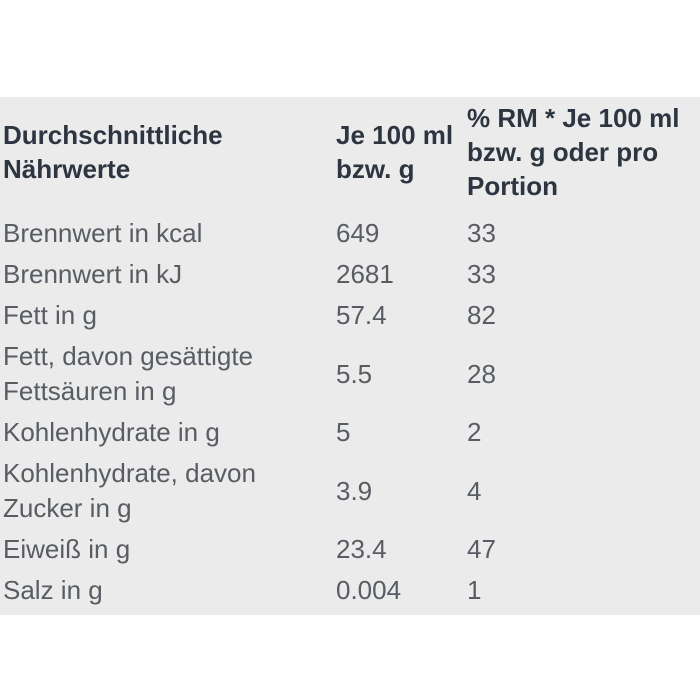 This screenshot has height=700, width=700. Describe the element at coordinates (573, 152) in the screenshot. I see `column-header-rm-percent: % RM * Je 100 ml bzw. g oder pro Portion` at that location.